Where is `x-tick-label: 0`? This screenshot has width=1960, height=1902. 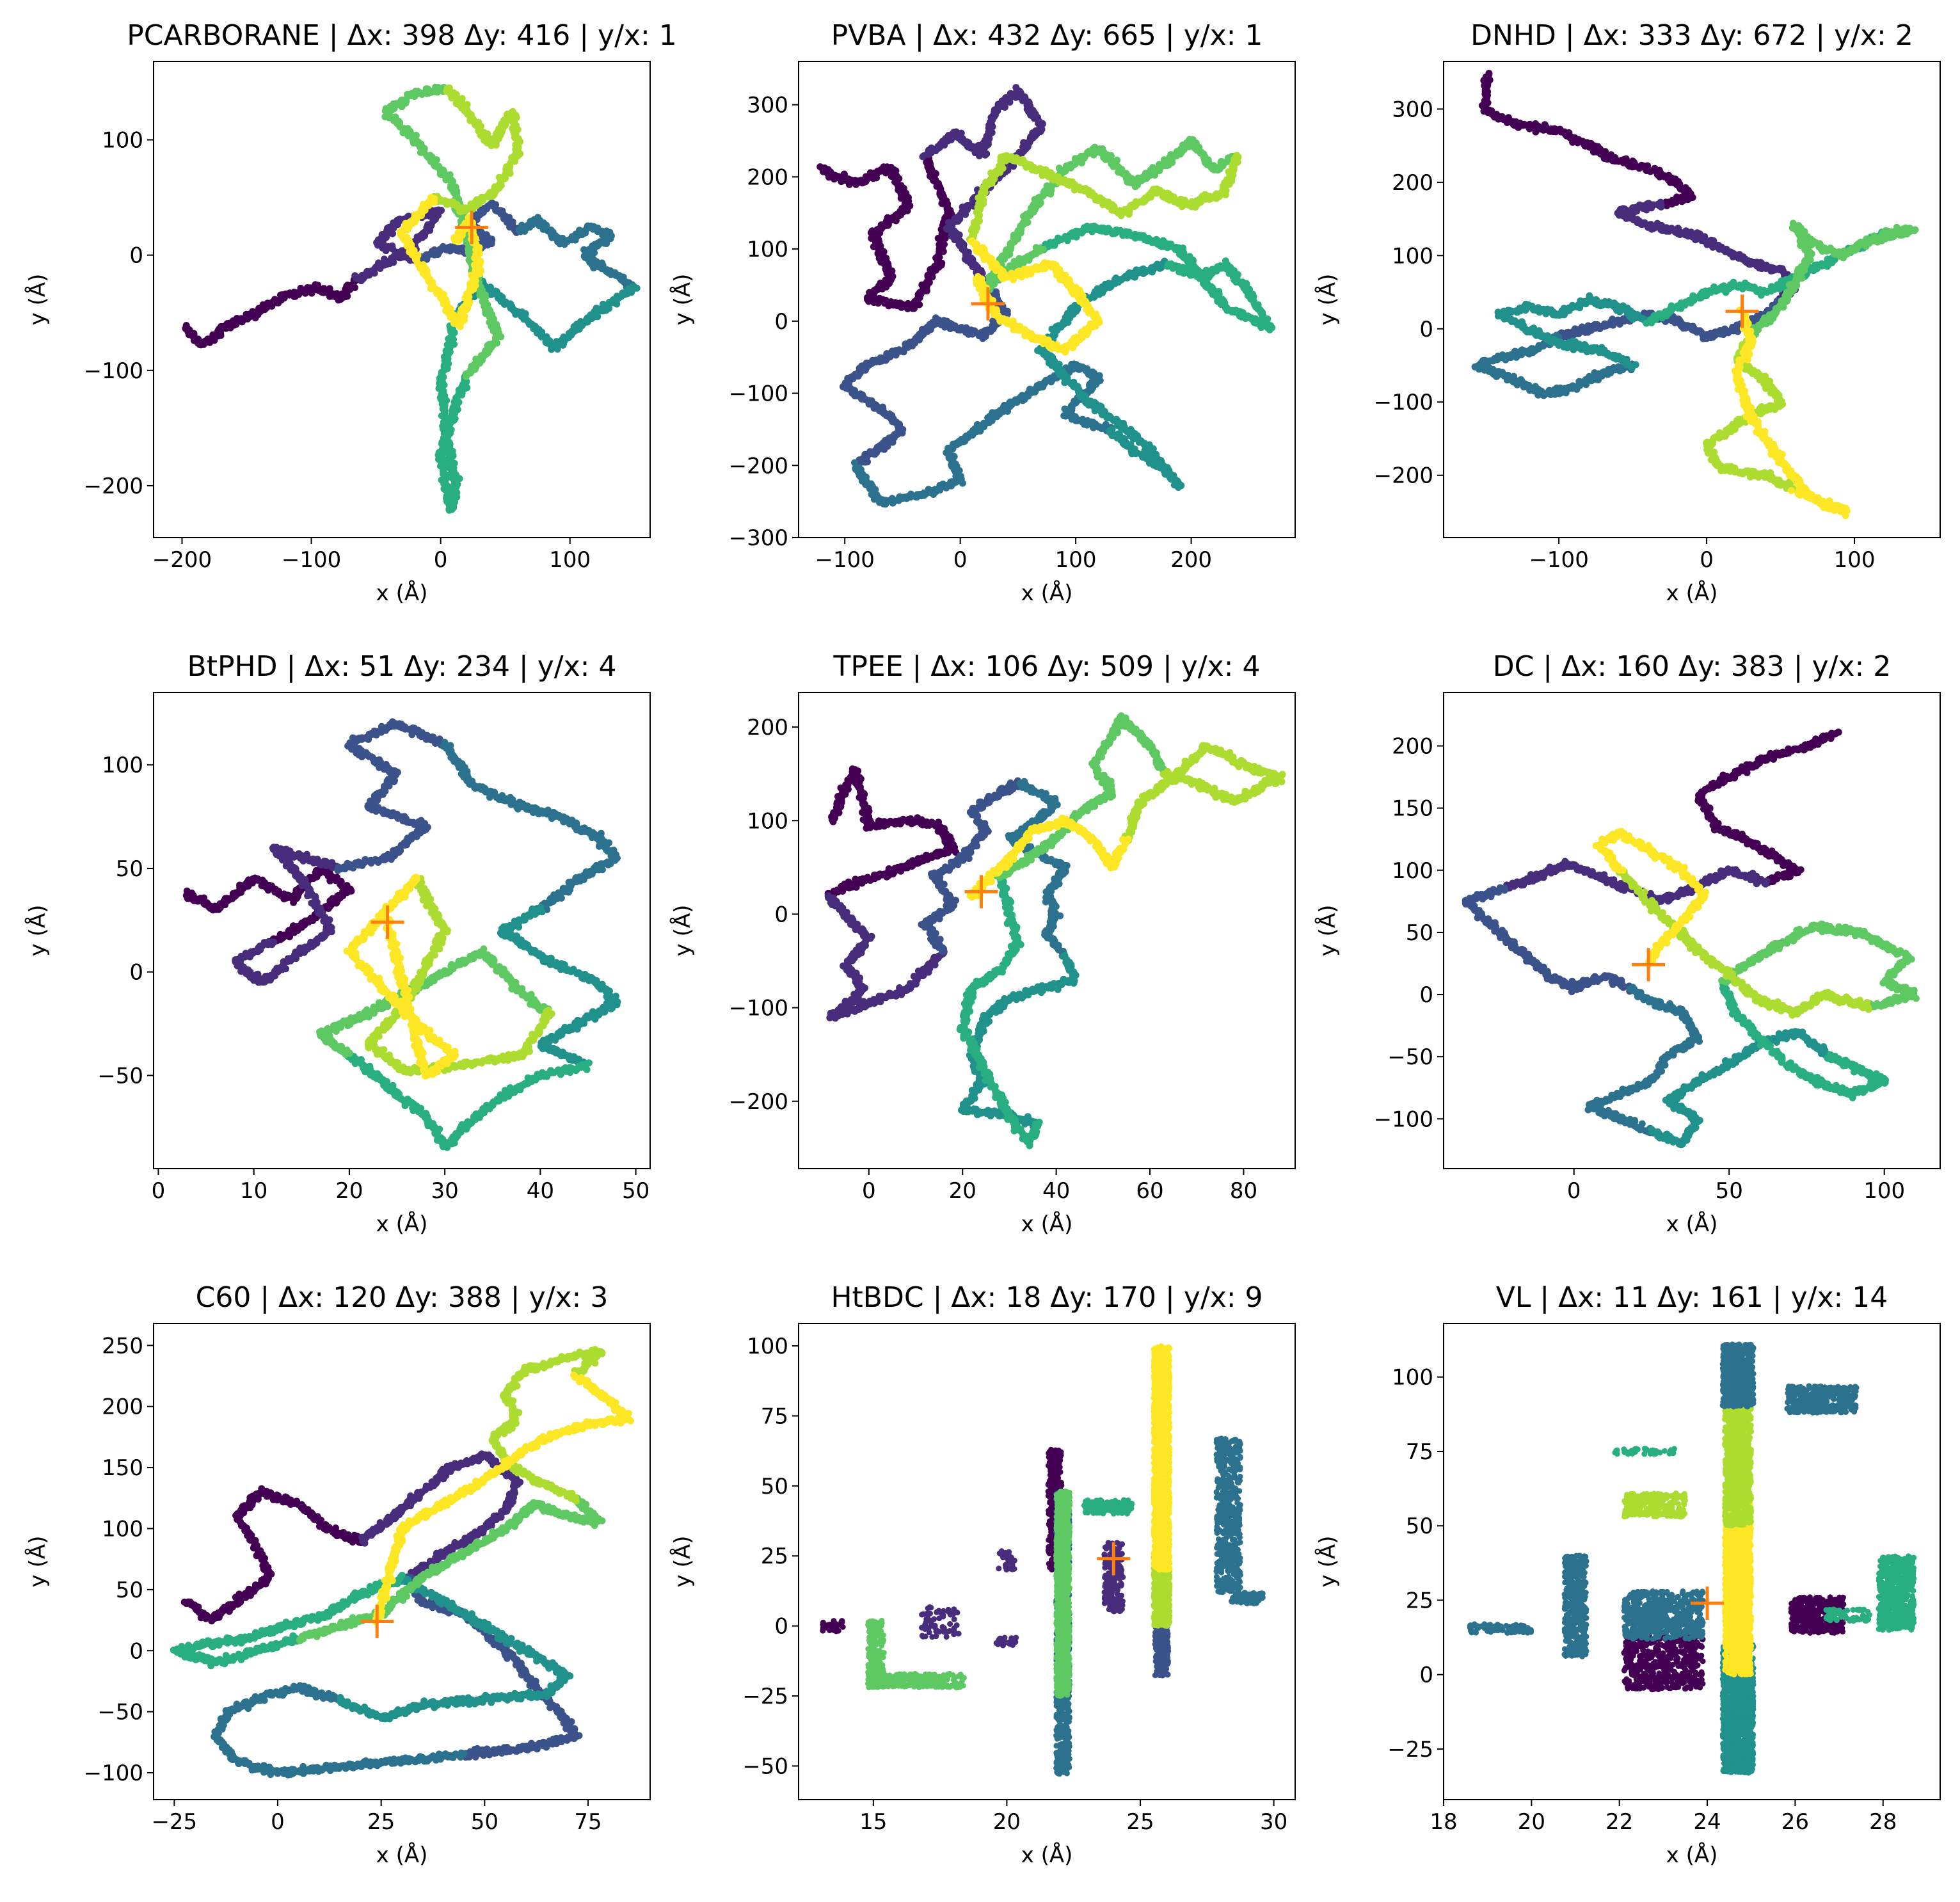 x-tick-label: 0 is located at coordinates (441, 560).